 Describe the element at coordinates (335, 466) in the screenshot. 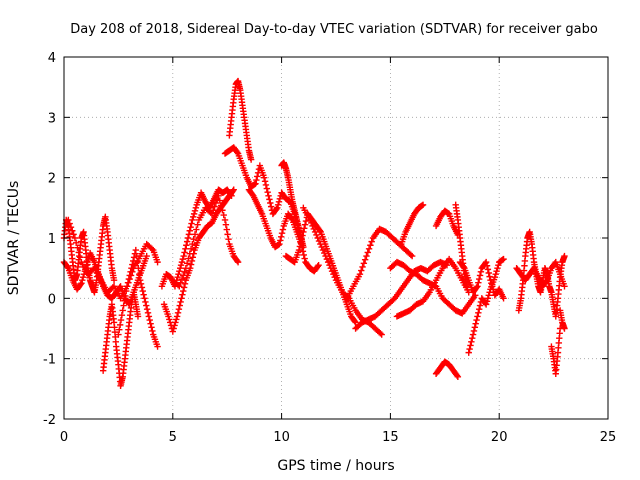

I see `x-axis-label: GPS time / hours` at that location.